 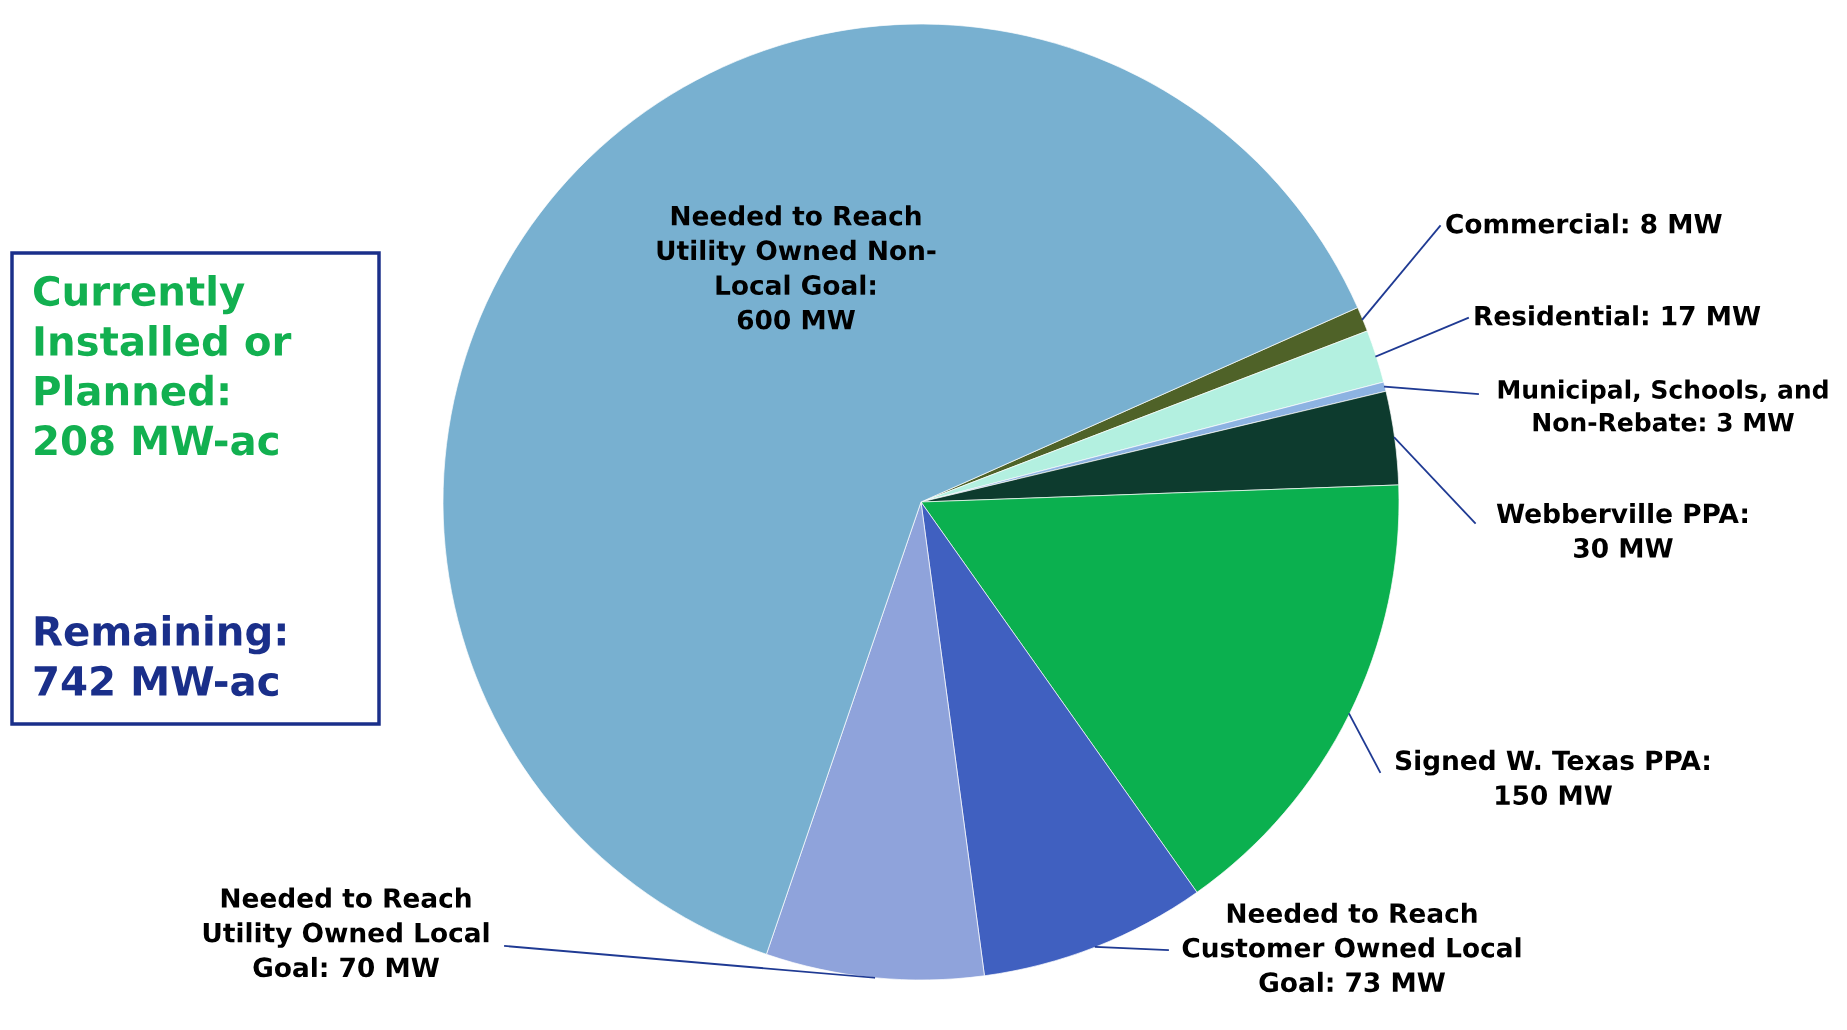 What do you see at coordinates (163, 365) in the screenshot?
I see `text: Currently Installed or Planned: 208 MW-ac` at bounding box center [163, 365].